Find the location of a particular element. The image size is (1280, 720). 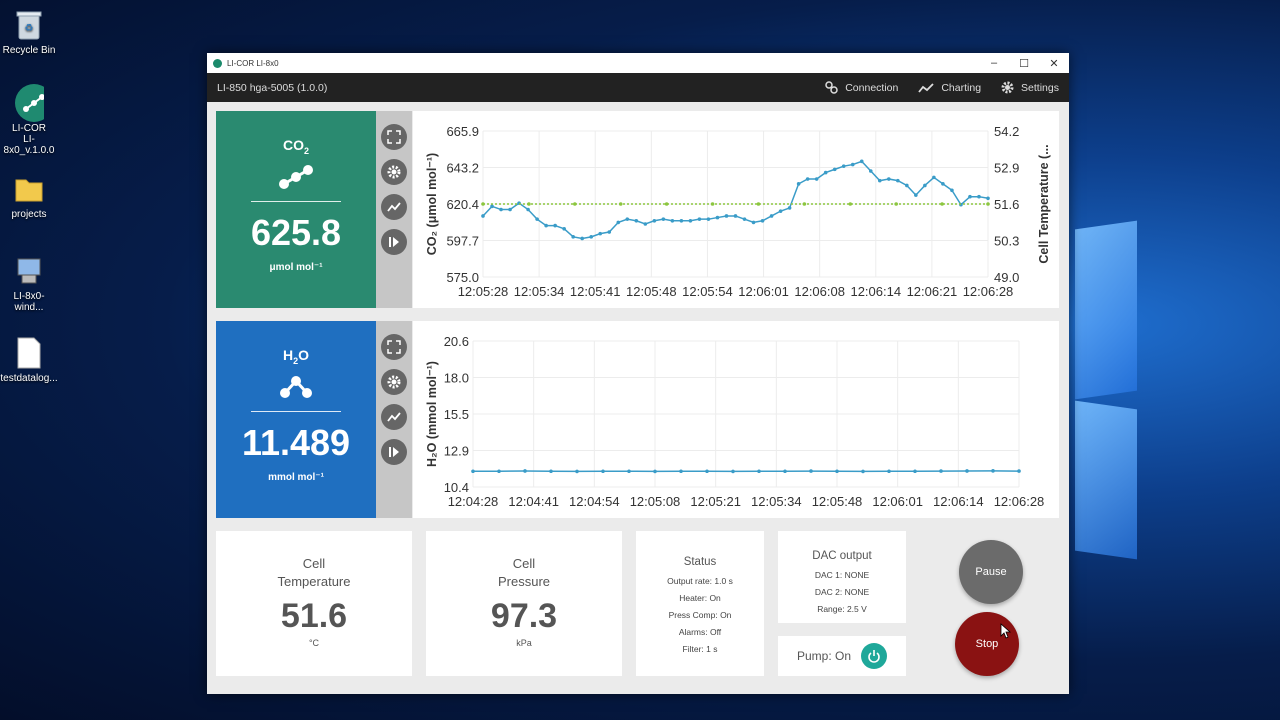

play-step-icon is located at coordinates (394, 242).